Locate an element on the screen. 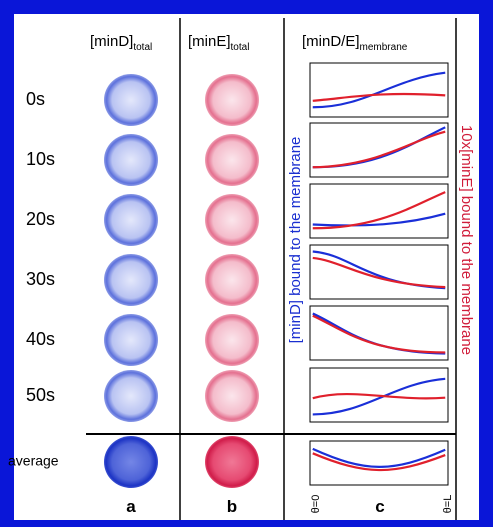 The width and height of the screenshot is (493, 527). header-text: [minD/E] is located at coordinates (331, 41).